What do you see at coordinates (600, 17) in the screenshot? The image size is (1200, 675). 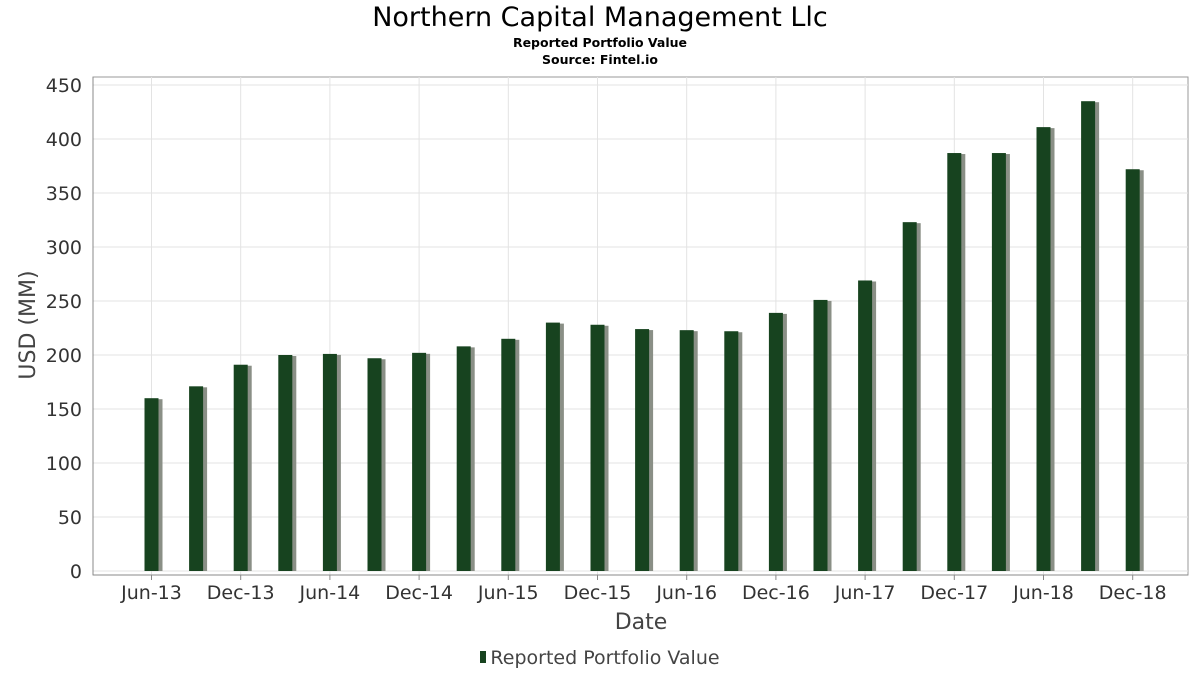 I see `chart-title: Northern Capital Management Llc` at bounding box center [600, 17].